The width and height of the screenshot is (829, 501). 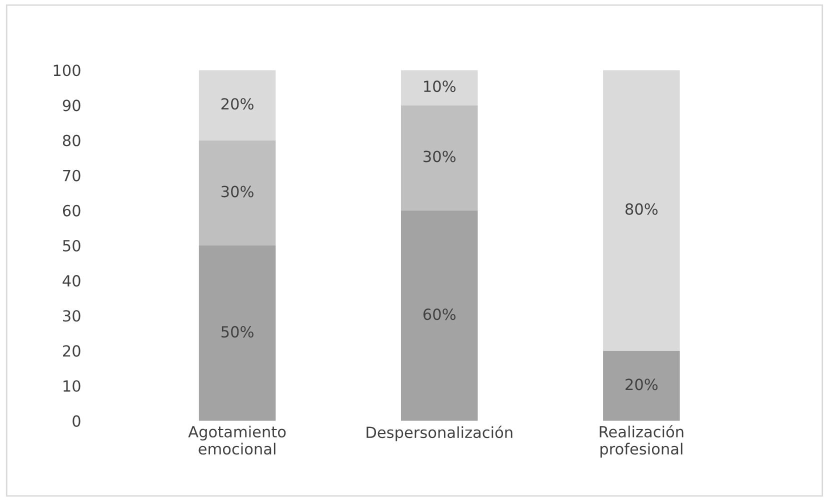 What do you see at coordinates (642, 441) in the screenshot?
I see `x-tick-label: Realización profesional` at bounding box center [642, 441].